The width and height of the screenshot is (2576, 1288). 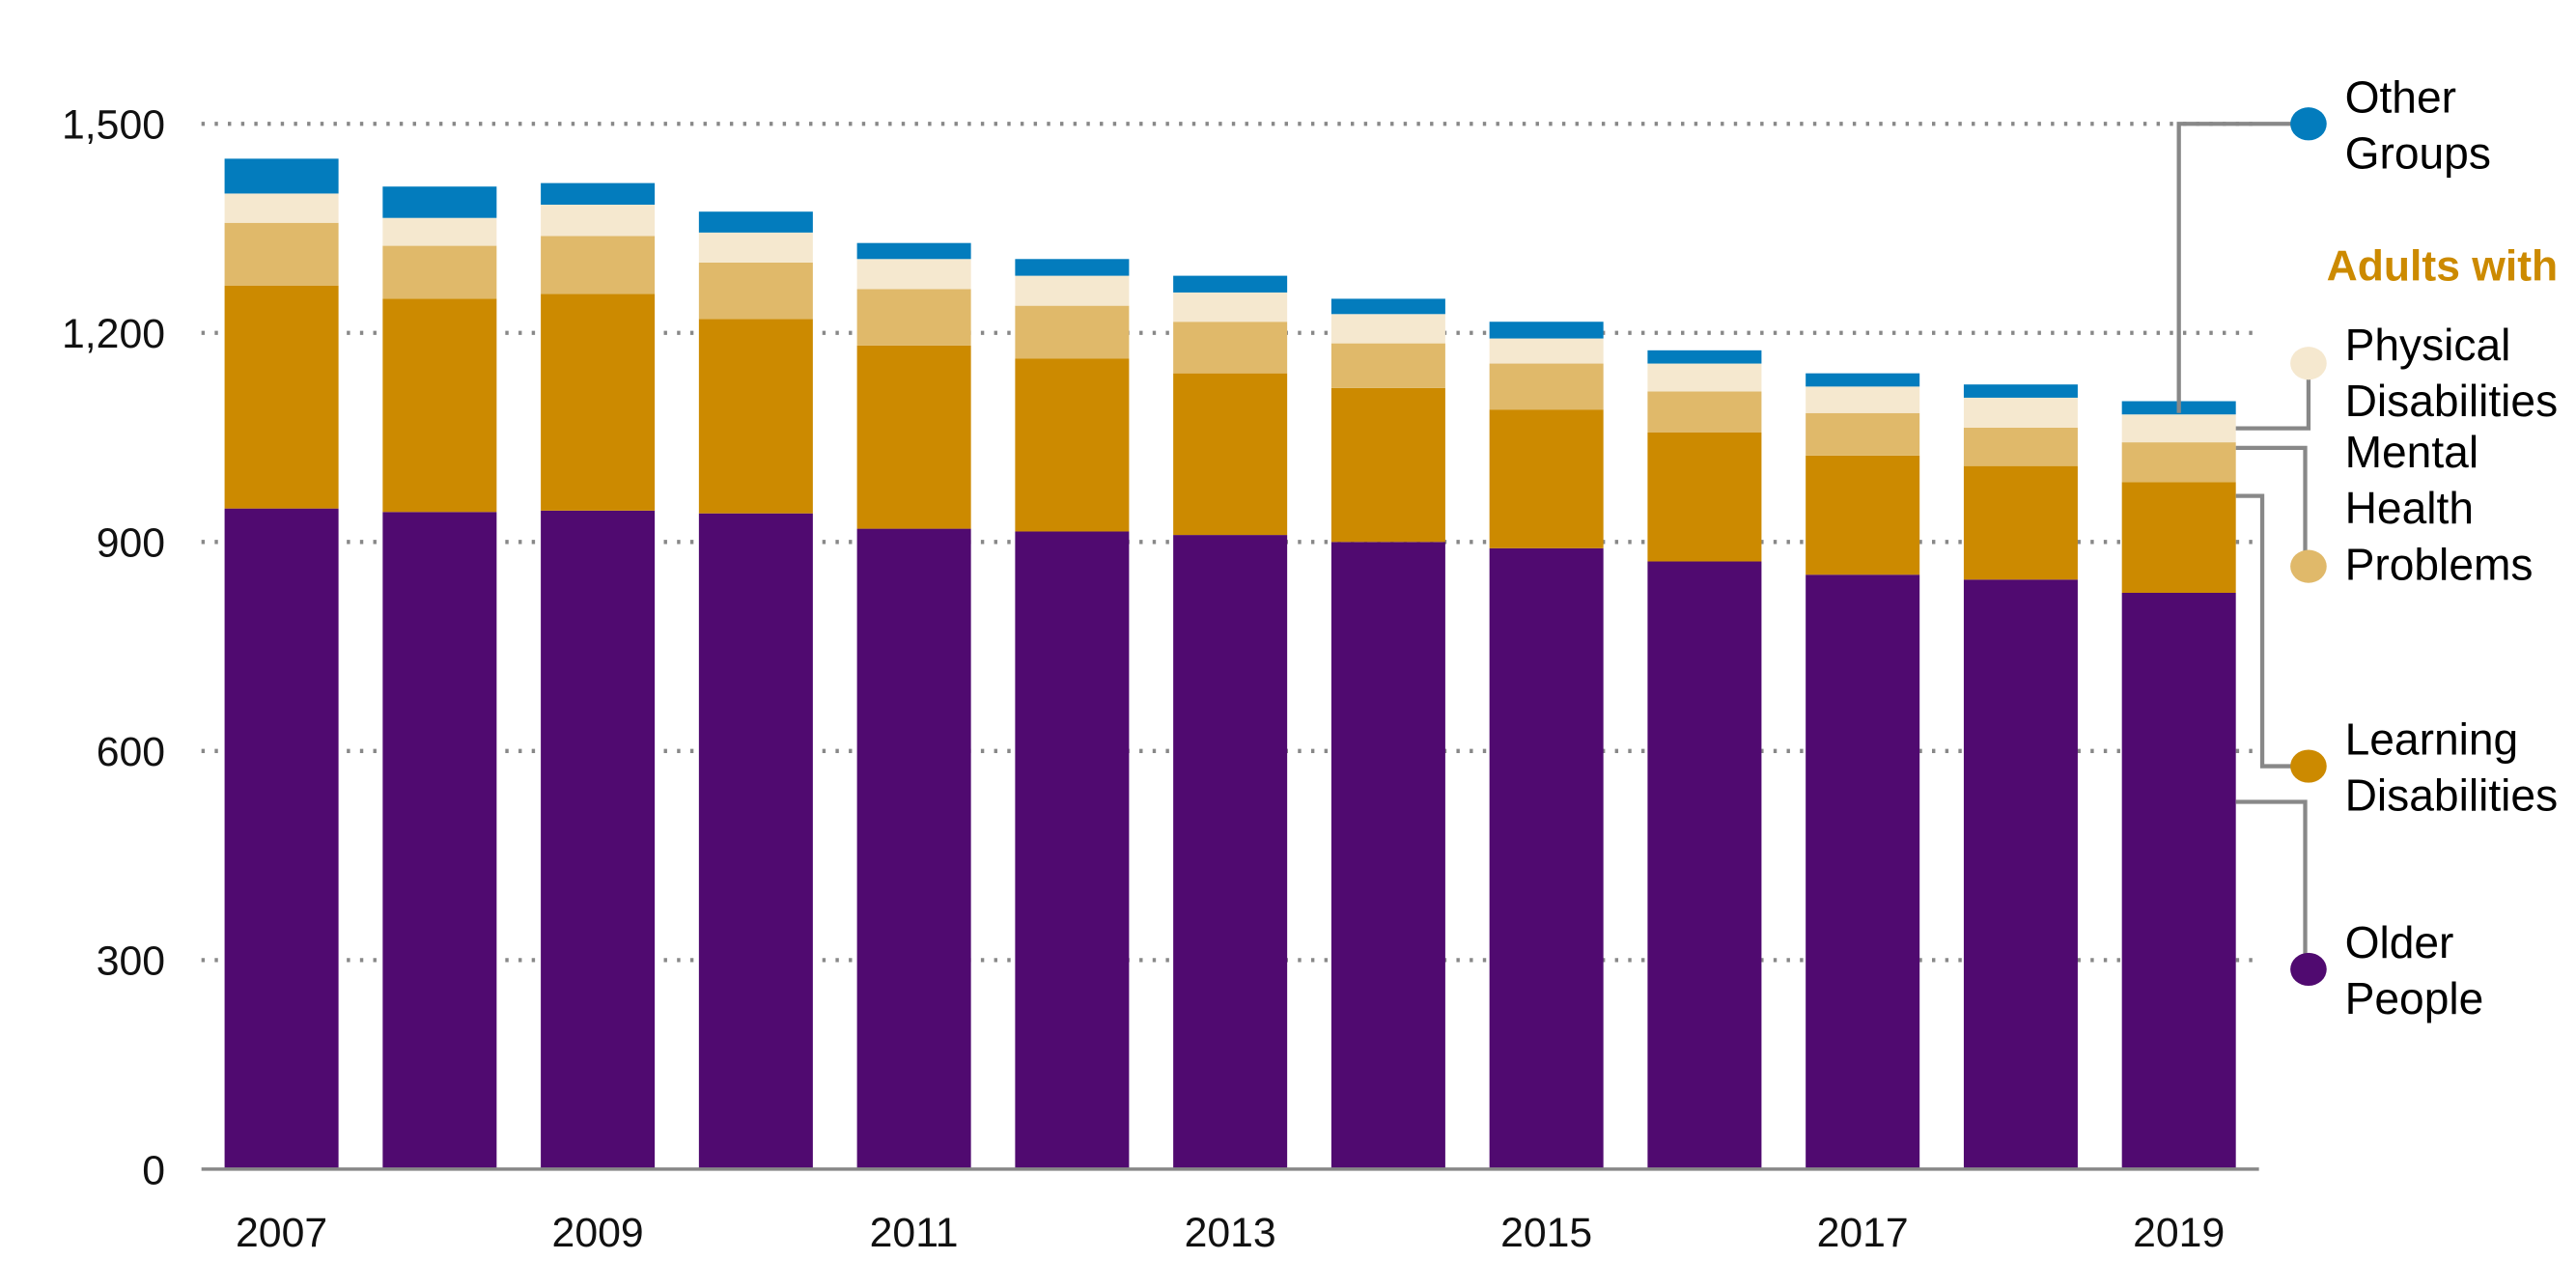 What do you see at coordinates (131, 544) in the screenshot?
I see `y-tick-label: 900` at bounding box center [131, 544].